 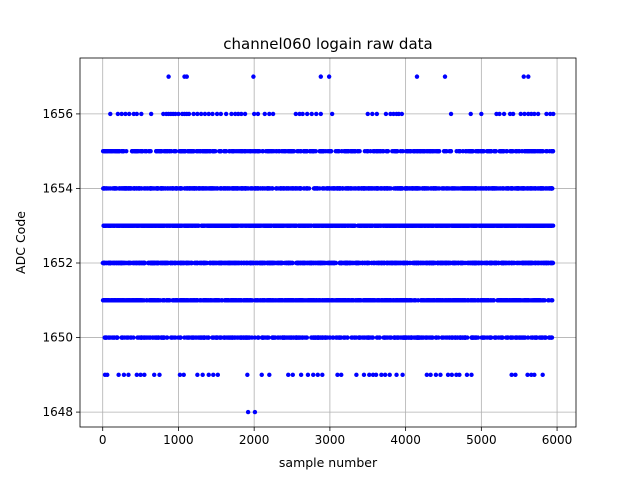 What do you see at coordinates (481, 440) in the screenshot?
I see `x-tick-label: 5000` at bounding box center [481, 440].